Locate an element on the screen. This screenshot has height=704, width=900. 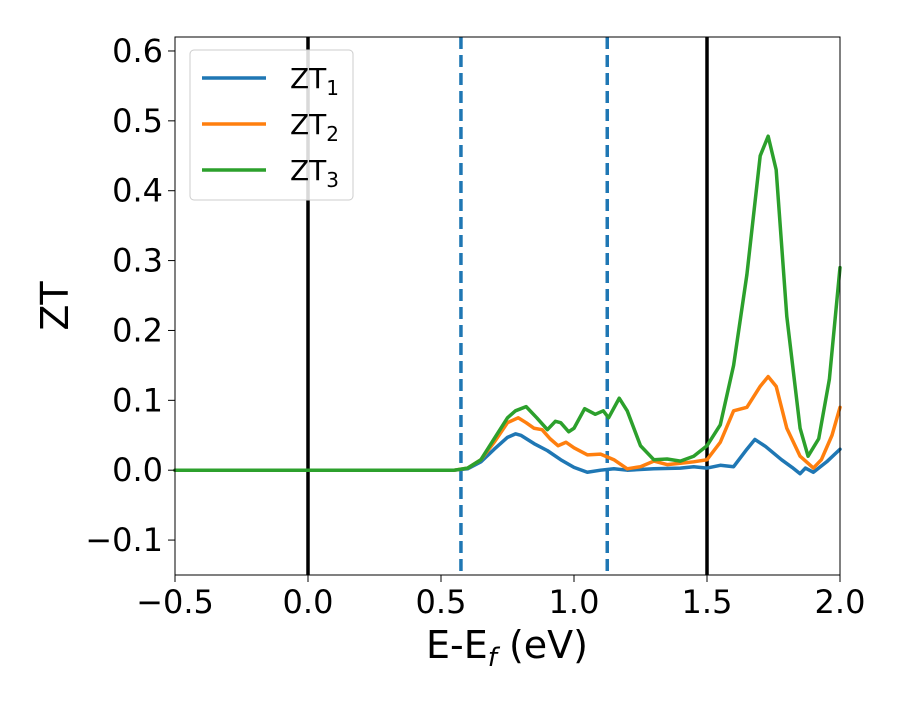
x-tick-label: 1.5 is located at coordinates (707, 602).